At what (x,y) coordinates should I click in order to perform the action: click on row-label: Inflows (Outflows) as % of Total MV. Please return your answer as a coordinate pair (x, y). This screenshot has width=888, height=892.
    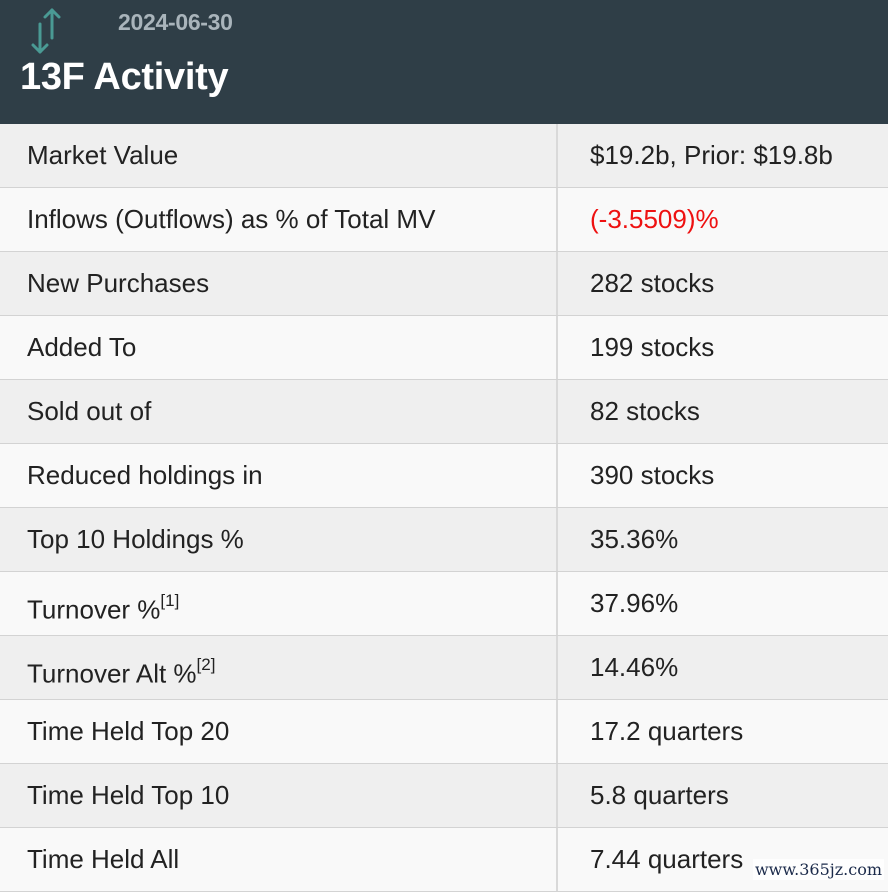
    Looking at the image, I should click on (231, 219).